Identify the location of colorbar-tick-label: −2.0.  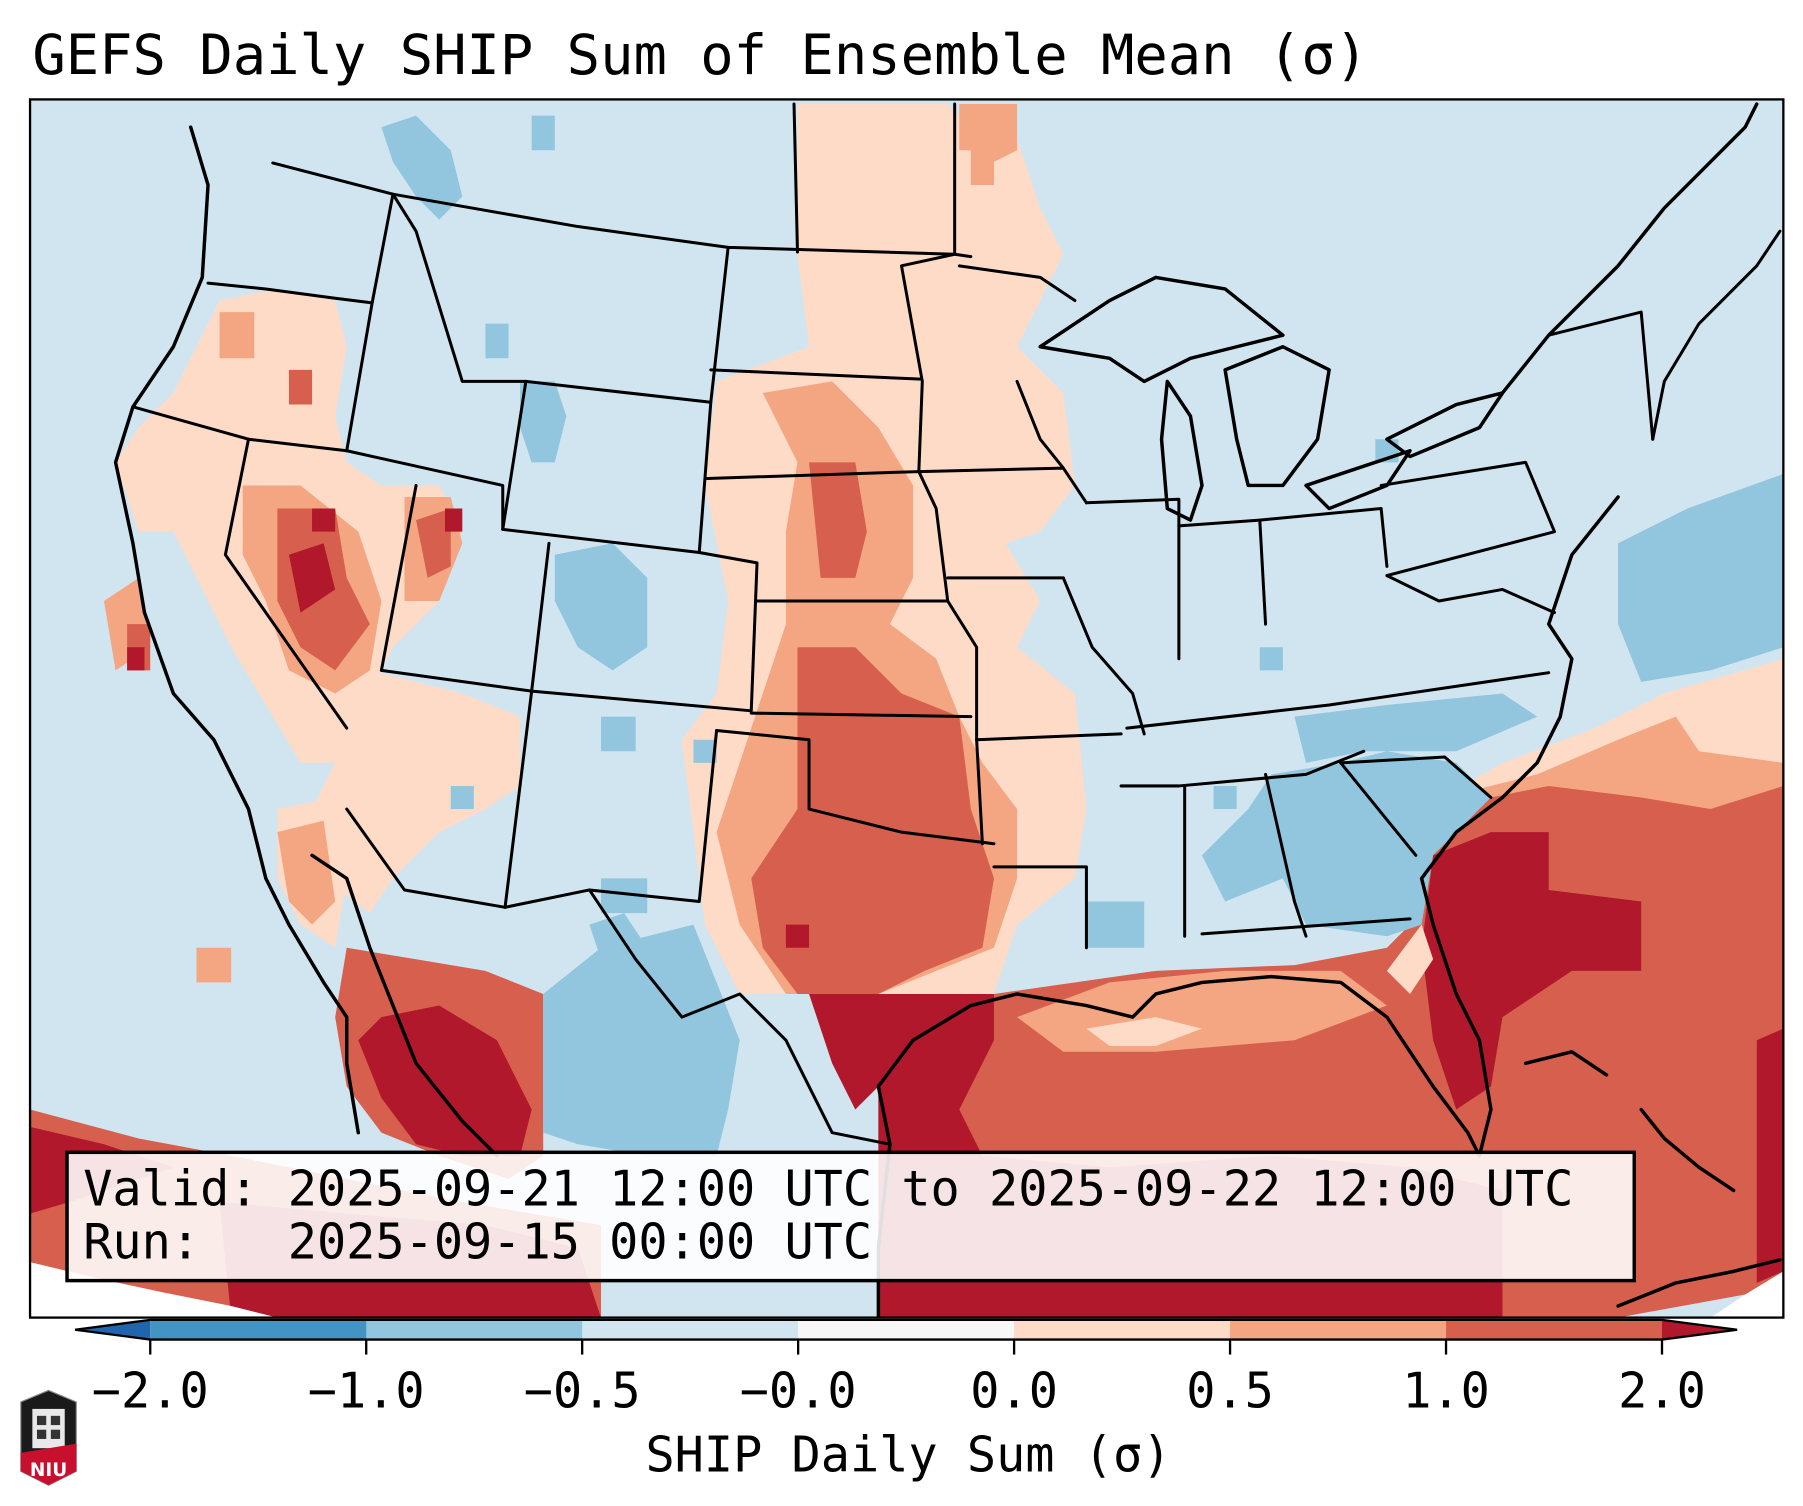
(150, 1392).